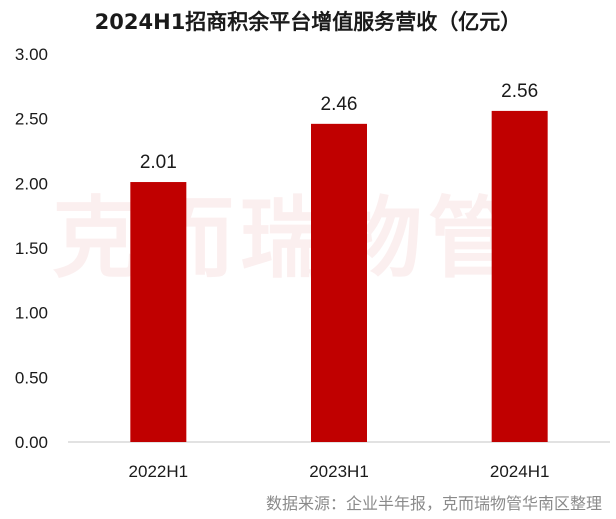  I want to click on data-label-2023H1: 2.46, so click(339, 104).